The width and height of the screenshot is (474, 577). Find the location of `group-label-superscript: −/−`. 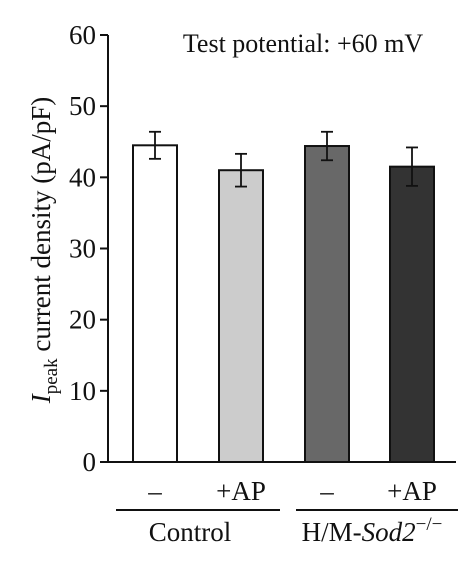

group-label-superscript: −/− is located at coordinates (429, 524).